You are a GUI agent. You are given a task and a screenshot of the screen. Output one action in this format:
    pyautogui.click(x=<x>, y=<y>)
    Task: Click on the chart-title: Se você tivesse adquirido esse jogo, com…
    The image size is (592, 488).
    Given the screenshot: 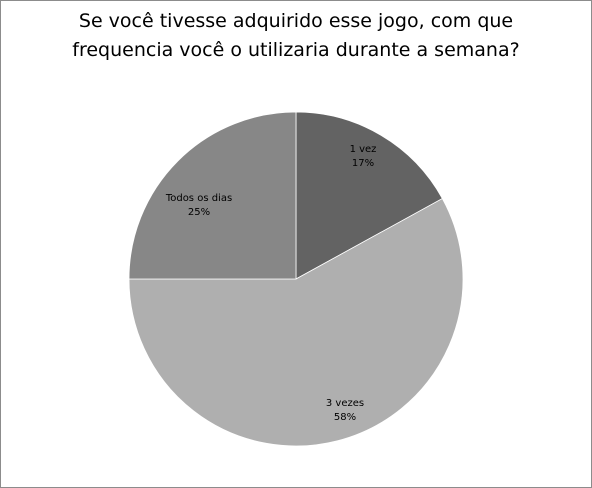 What is the action you would take?
    pyautogui.click(x=296, y=36)
    